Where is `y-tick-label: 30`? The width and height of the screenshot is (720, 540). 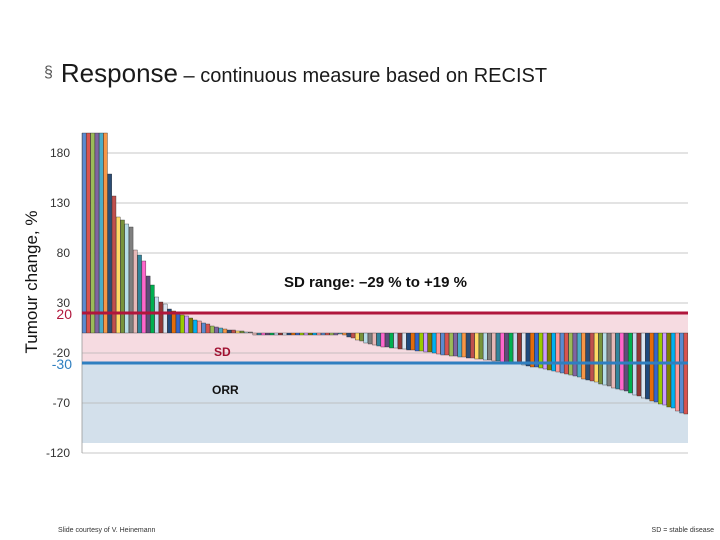 y-tick-label: 30 is located at coordinates (64, 303).